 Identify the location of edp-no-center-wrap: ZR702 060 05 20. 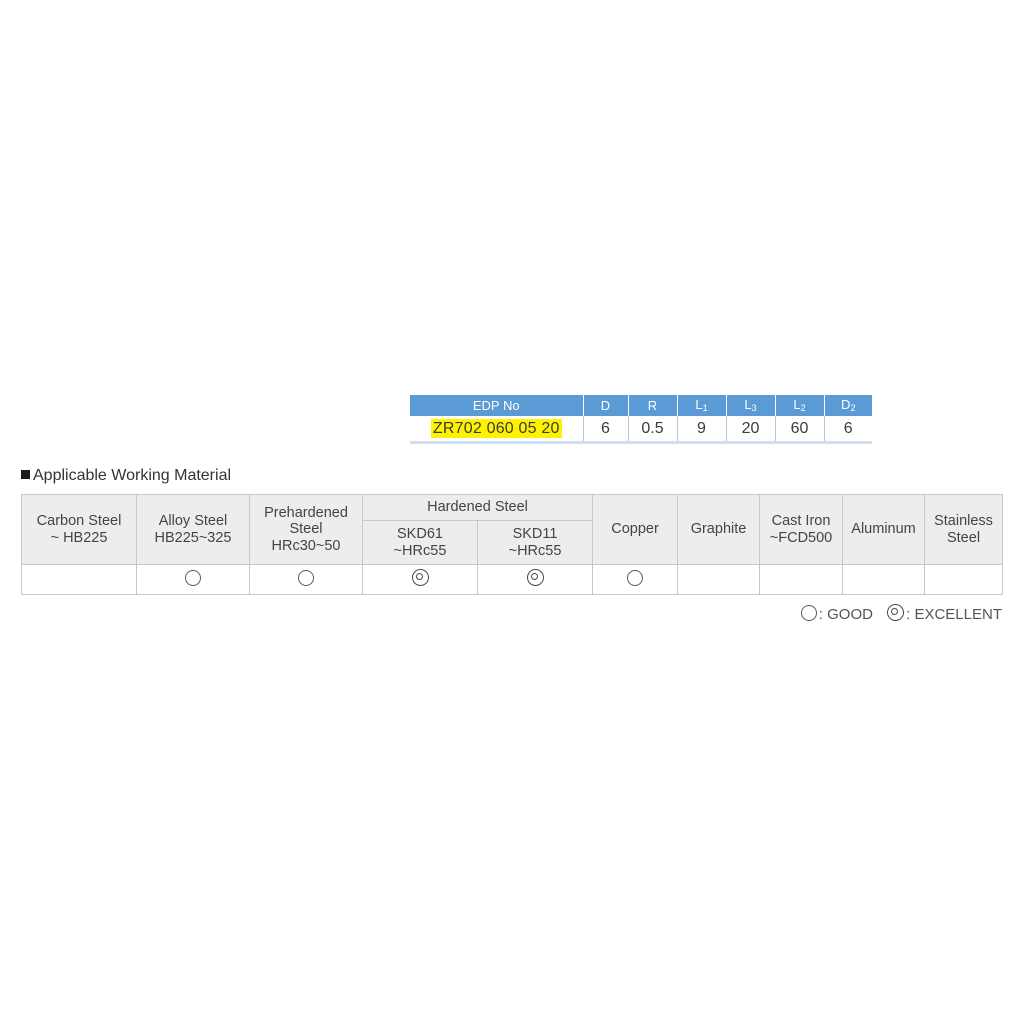
(496, 428).